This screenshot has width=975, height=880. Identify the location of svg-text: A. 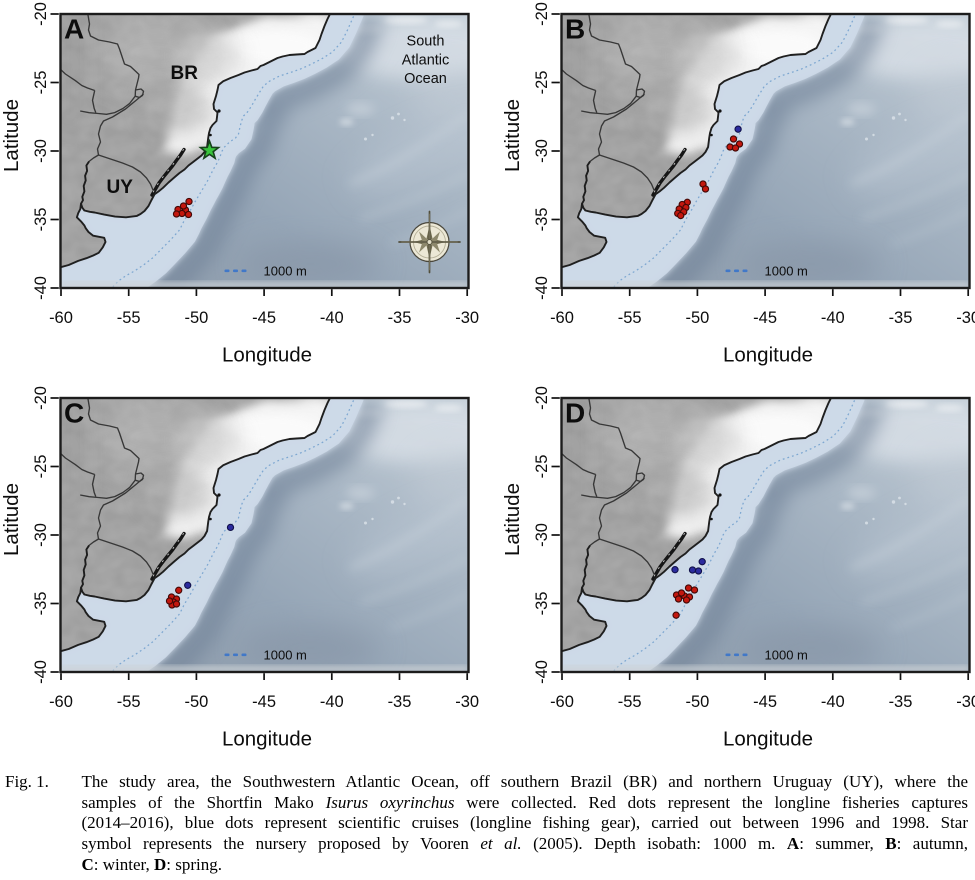
(74, 29).